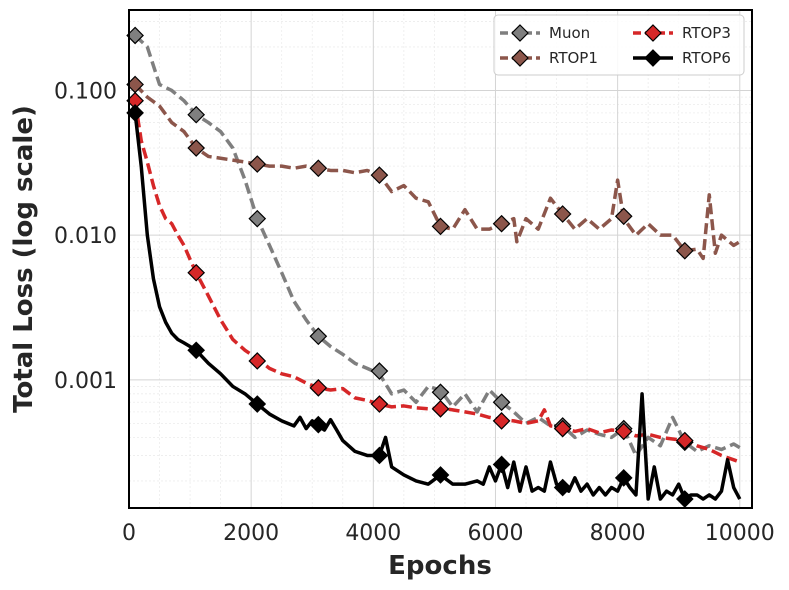 The width and height of the screenshot is (789, 590). Describe the element at coordinates (653, 58) in the screenshot. I see `legend-marker-rtop6` at that location.